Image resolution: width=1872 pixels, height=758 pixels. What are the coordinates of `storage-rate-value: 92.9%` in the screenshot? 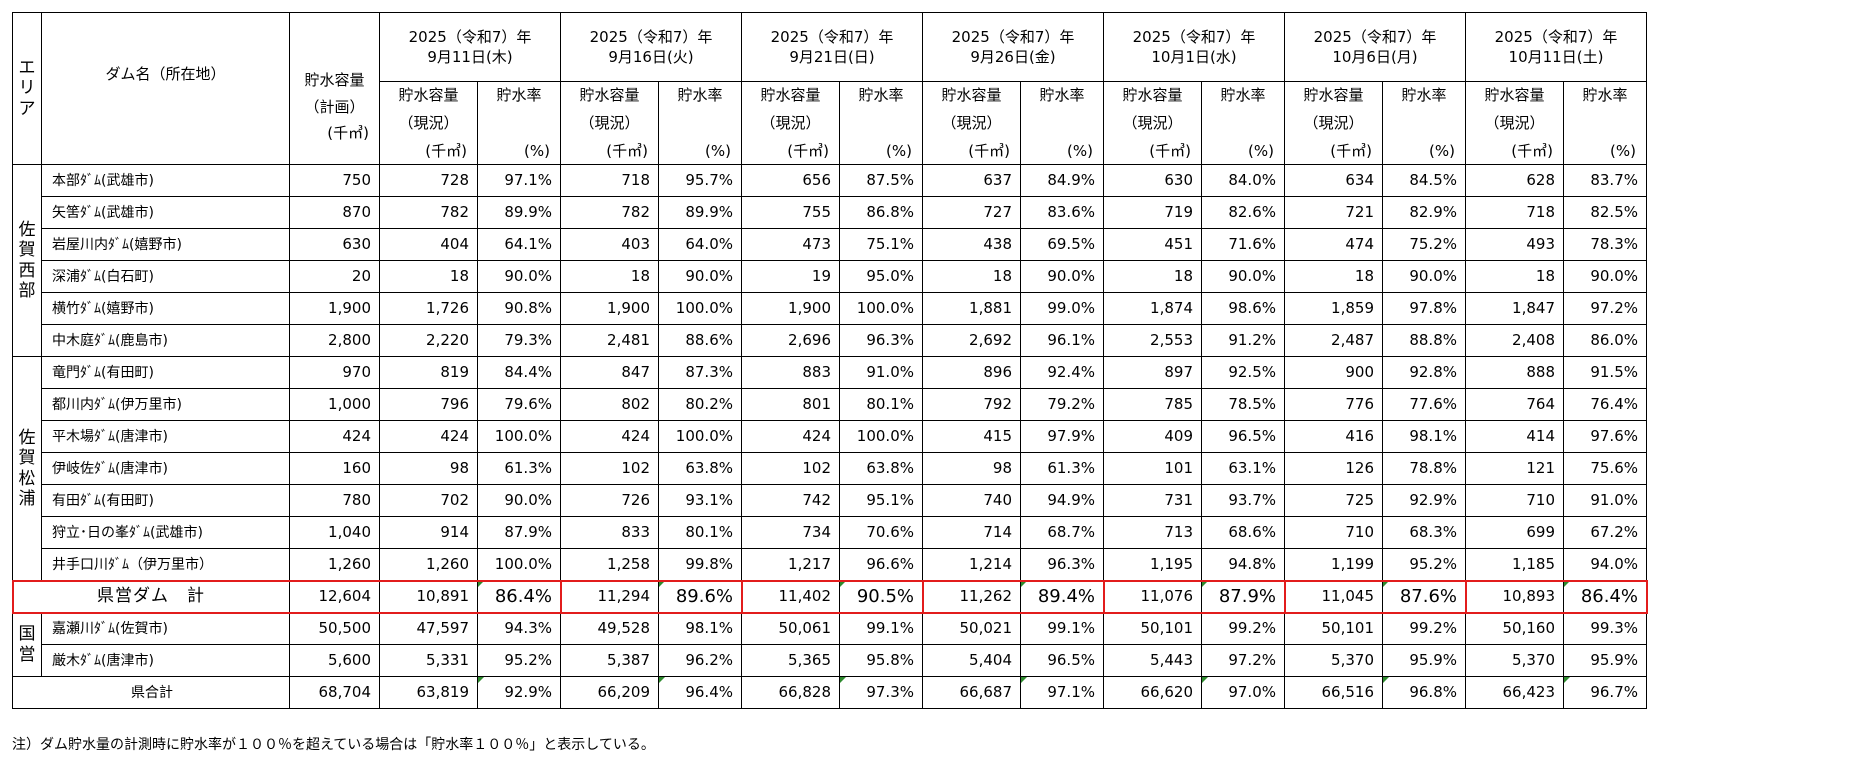 It's located at (528, 692).